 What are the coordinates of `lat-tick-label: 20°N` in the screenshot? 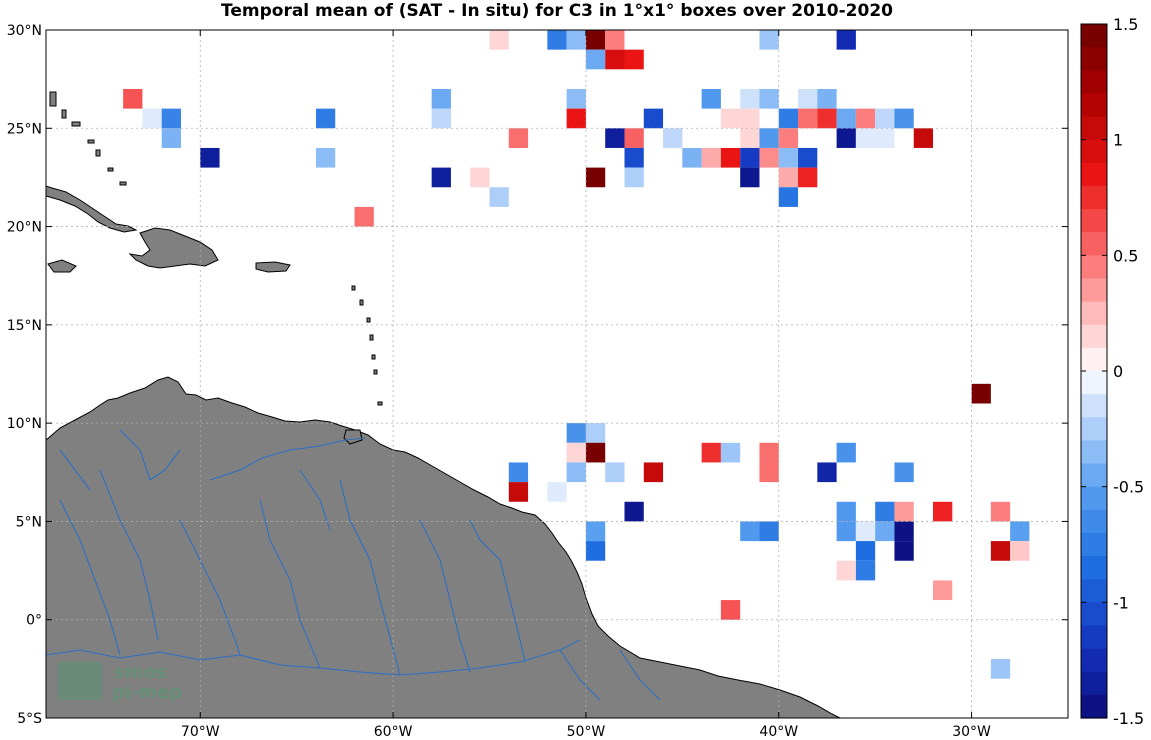 It's located at (24, 228).